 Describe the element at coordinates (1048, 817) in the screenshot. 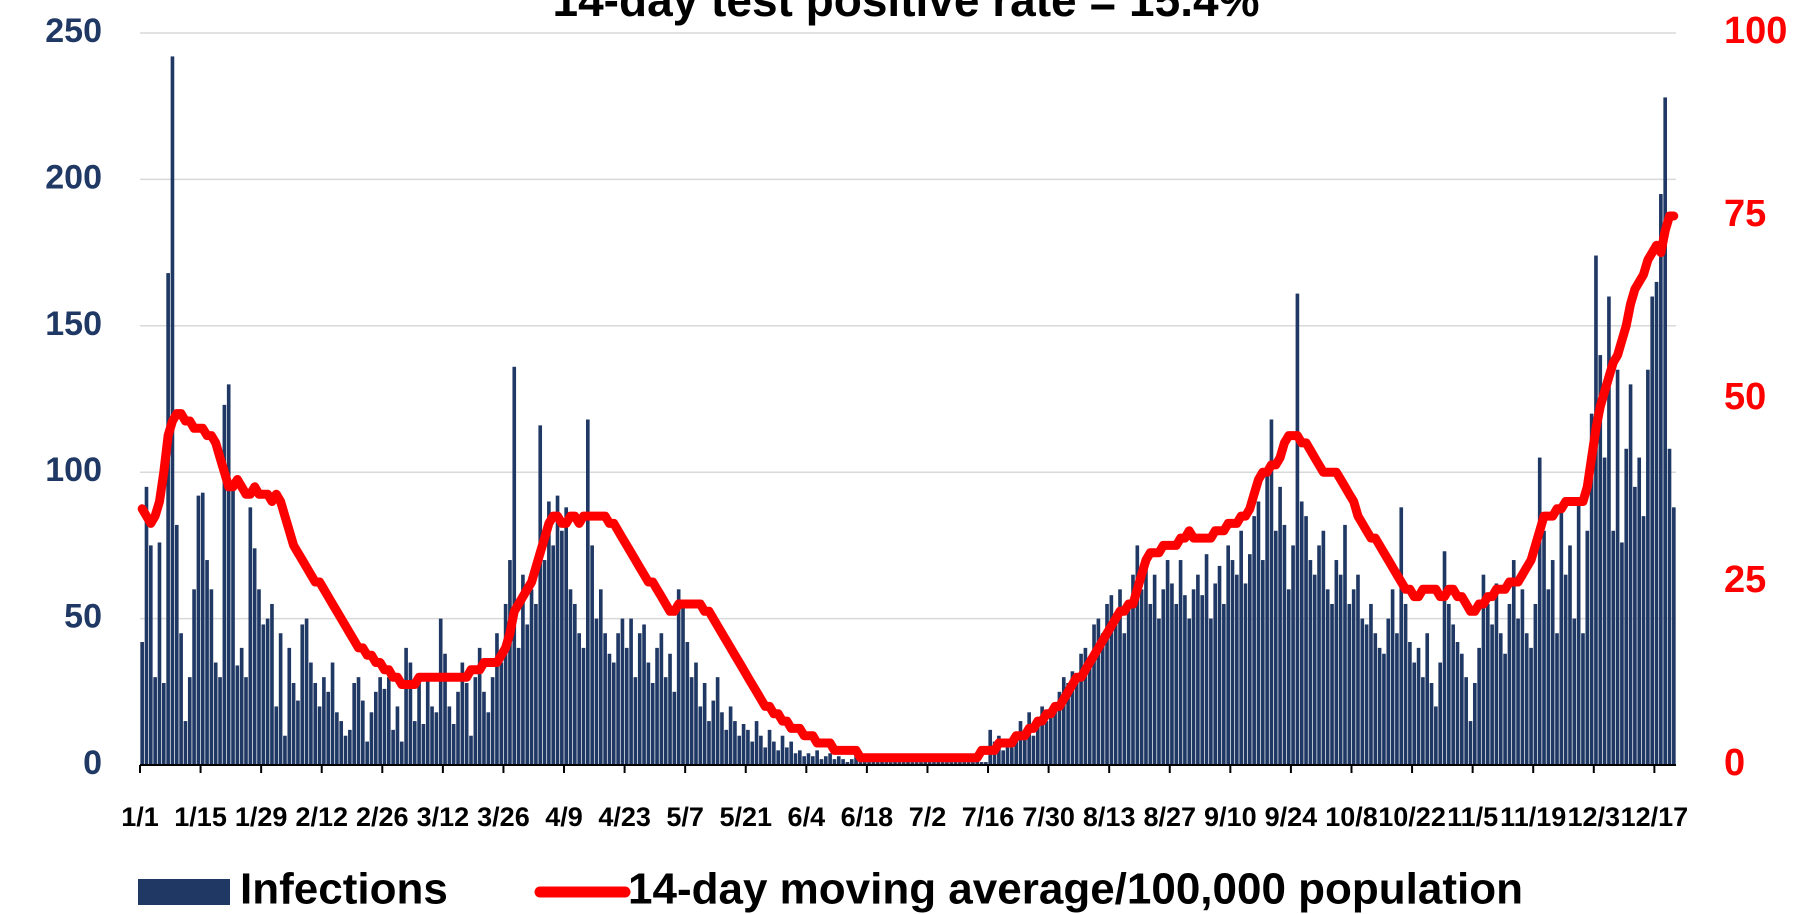

I see `x-tick-label: 7/30` at that location.